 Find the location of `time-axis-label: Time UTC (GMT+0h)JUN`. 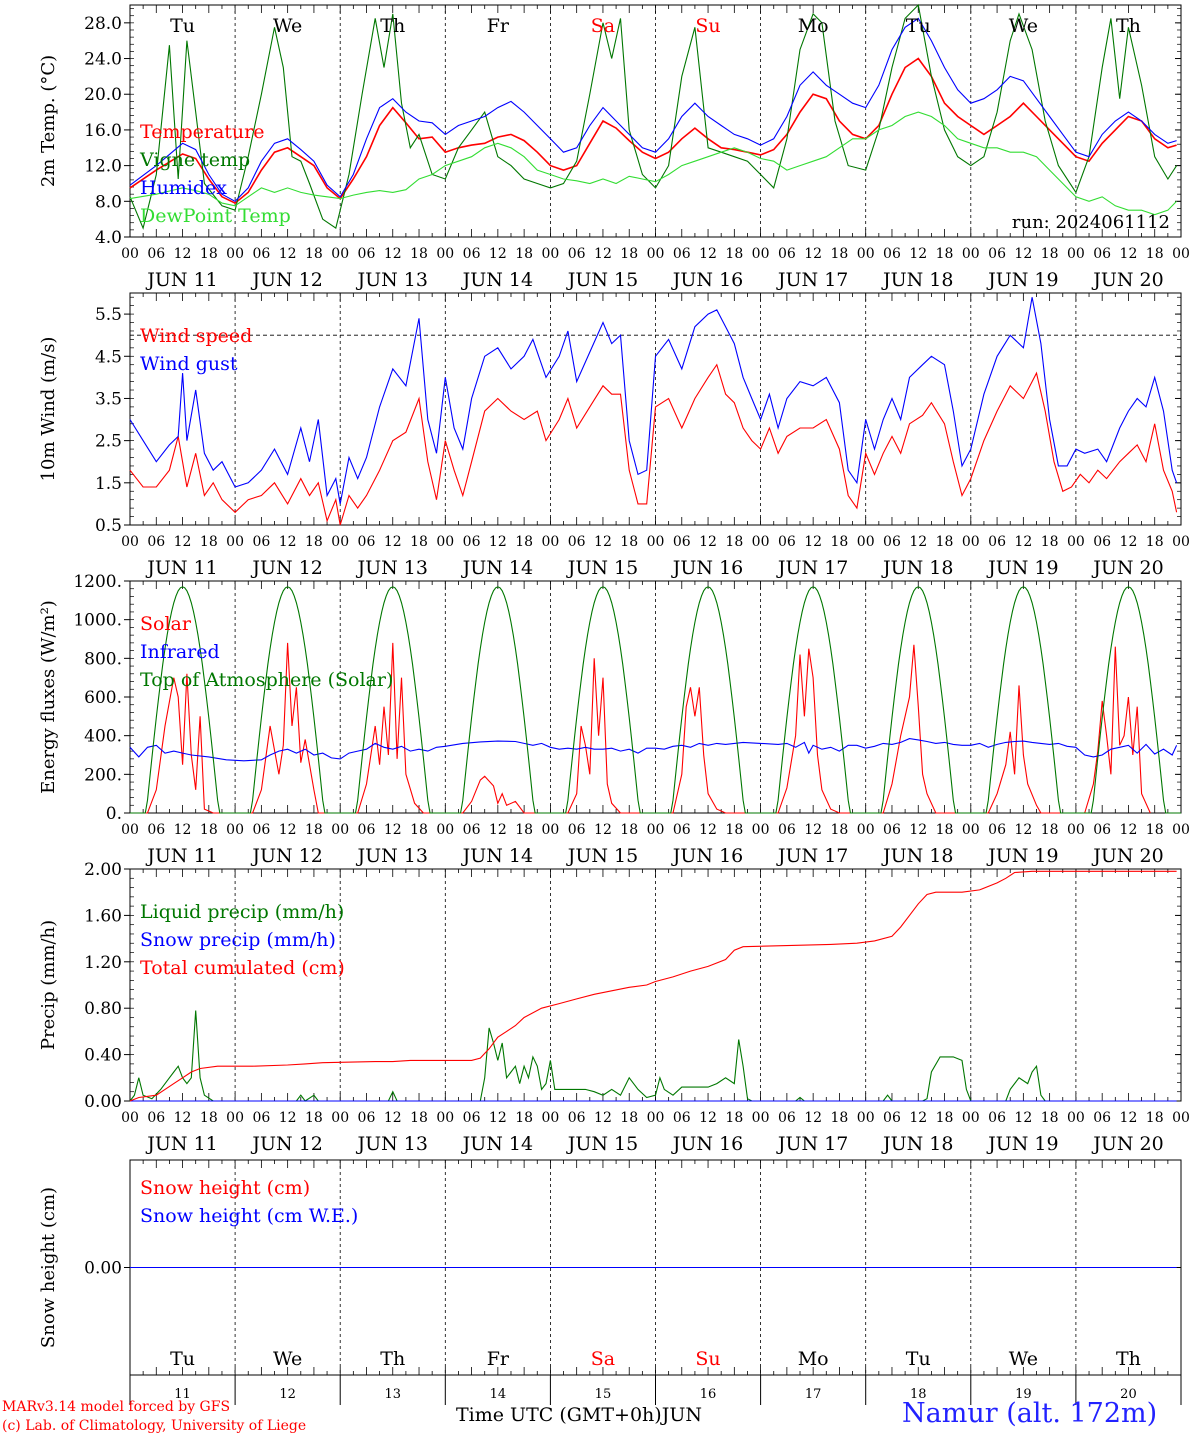

time-axis-label: Time UTC (GMT+0h)JUN is located at coordinates (579, 1415).